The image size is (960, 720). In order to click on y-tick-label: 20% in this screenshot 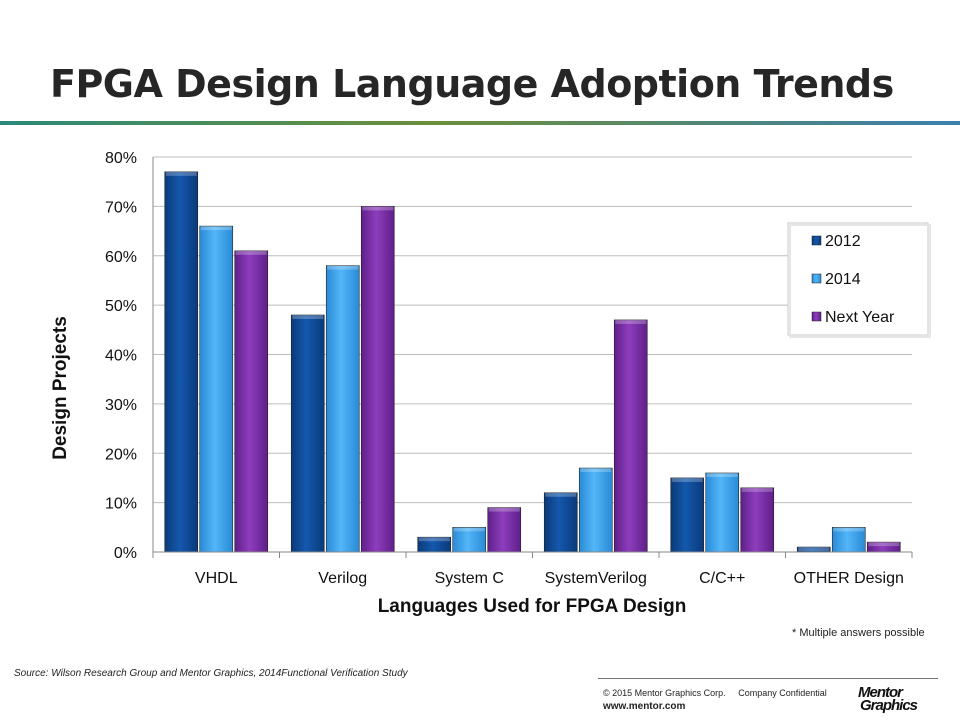, I will do `click(121, 454)`.